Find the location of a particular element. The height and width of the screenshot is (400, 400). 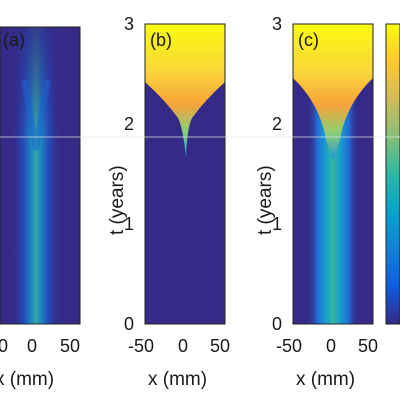

panel-c-ytick-2: 2 is located at coordinates (277, 124).